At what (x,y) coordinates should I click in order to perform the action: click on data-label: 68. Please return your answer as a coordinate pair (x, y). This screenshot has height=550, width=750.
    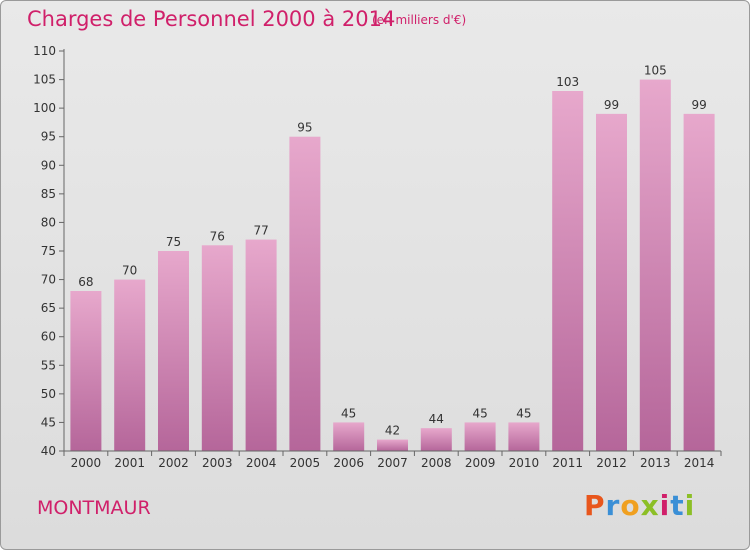
    Looking at the image, I should click on (85, 282).